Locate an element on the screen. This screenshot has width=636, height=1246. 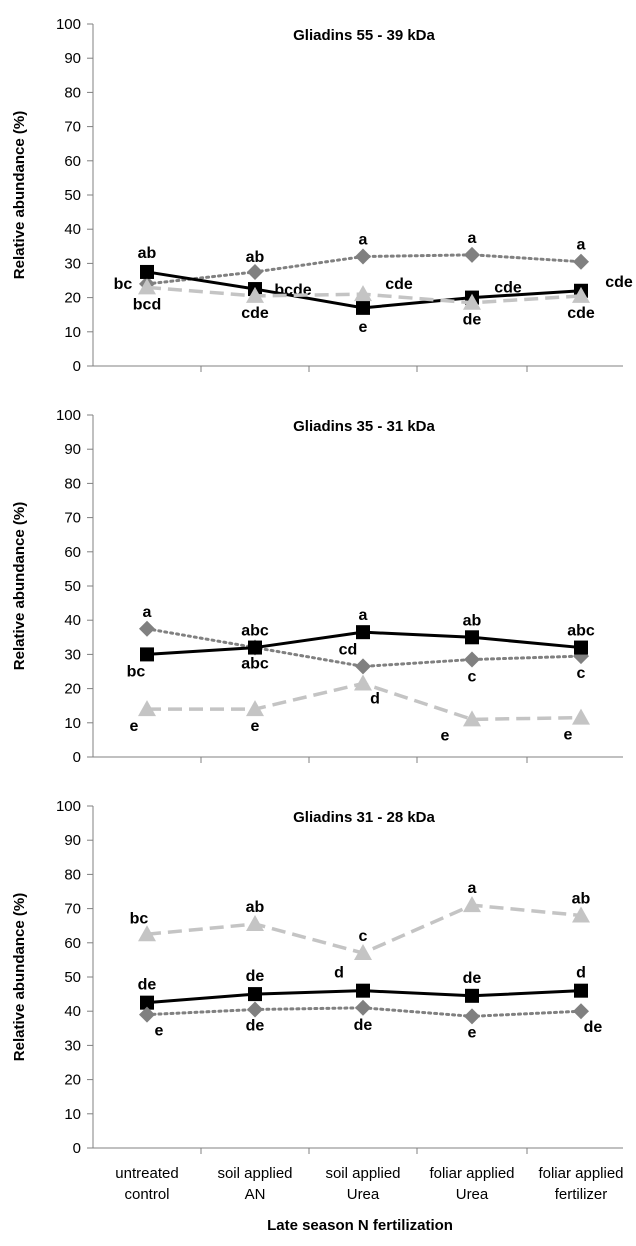
panel-1-series-lightgray-dashed-triangle-letter-1: bcd is located at coordinates (147, 304).